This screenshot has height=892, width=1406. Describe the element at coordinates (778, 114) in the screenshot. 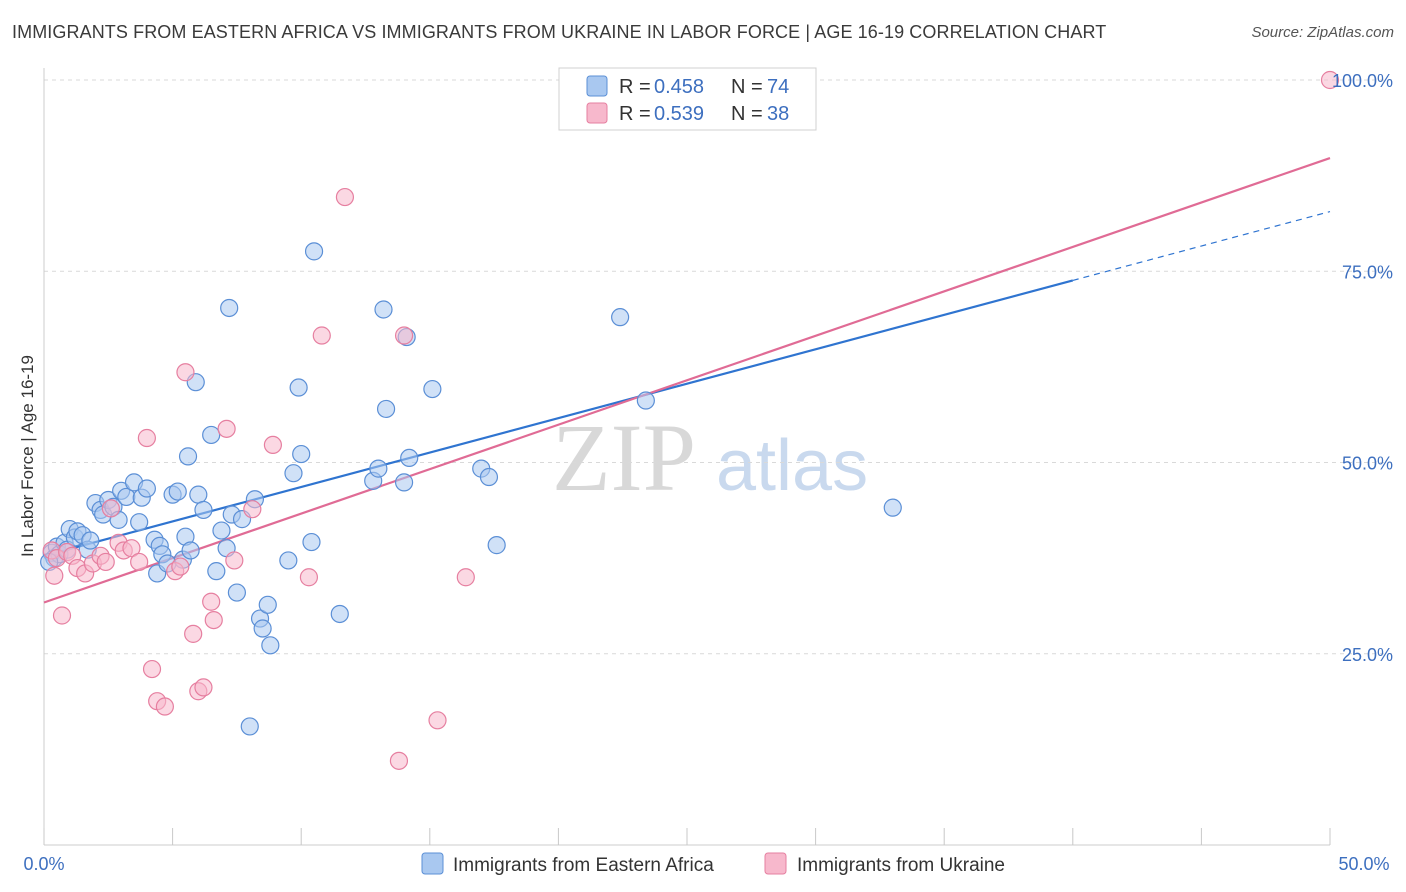

I see `legend-n-value-2: 38` at that location.